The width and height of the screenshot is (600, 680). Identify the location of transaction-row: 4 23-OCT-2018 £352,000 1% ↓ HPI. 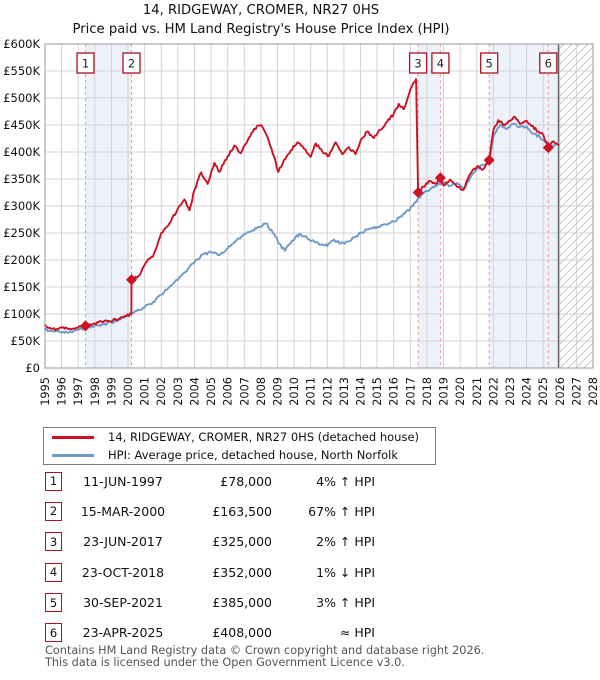
(300, 572).